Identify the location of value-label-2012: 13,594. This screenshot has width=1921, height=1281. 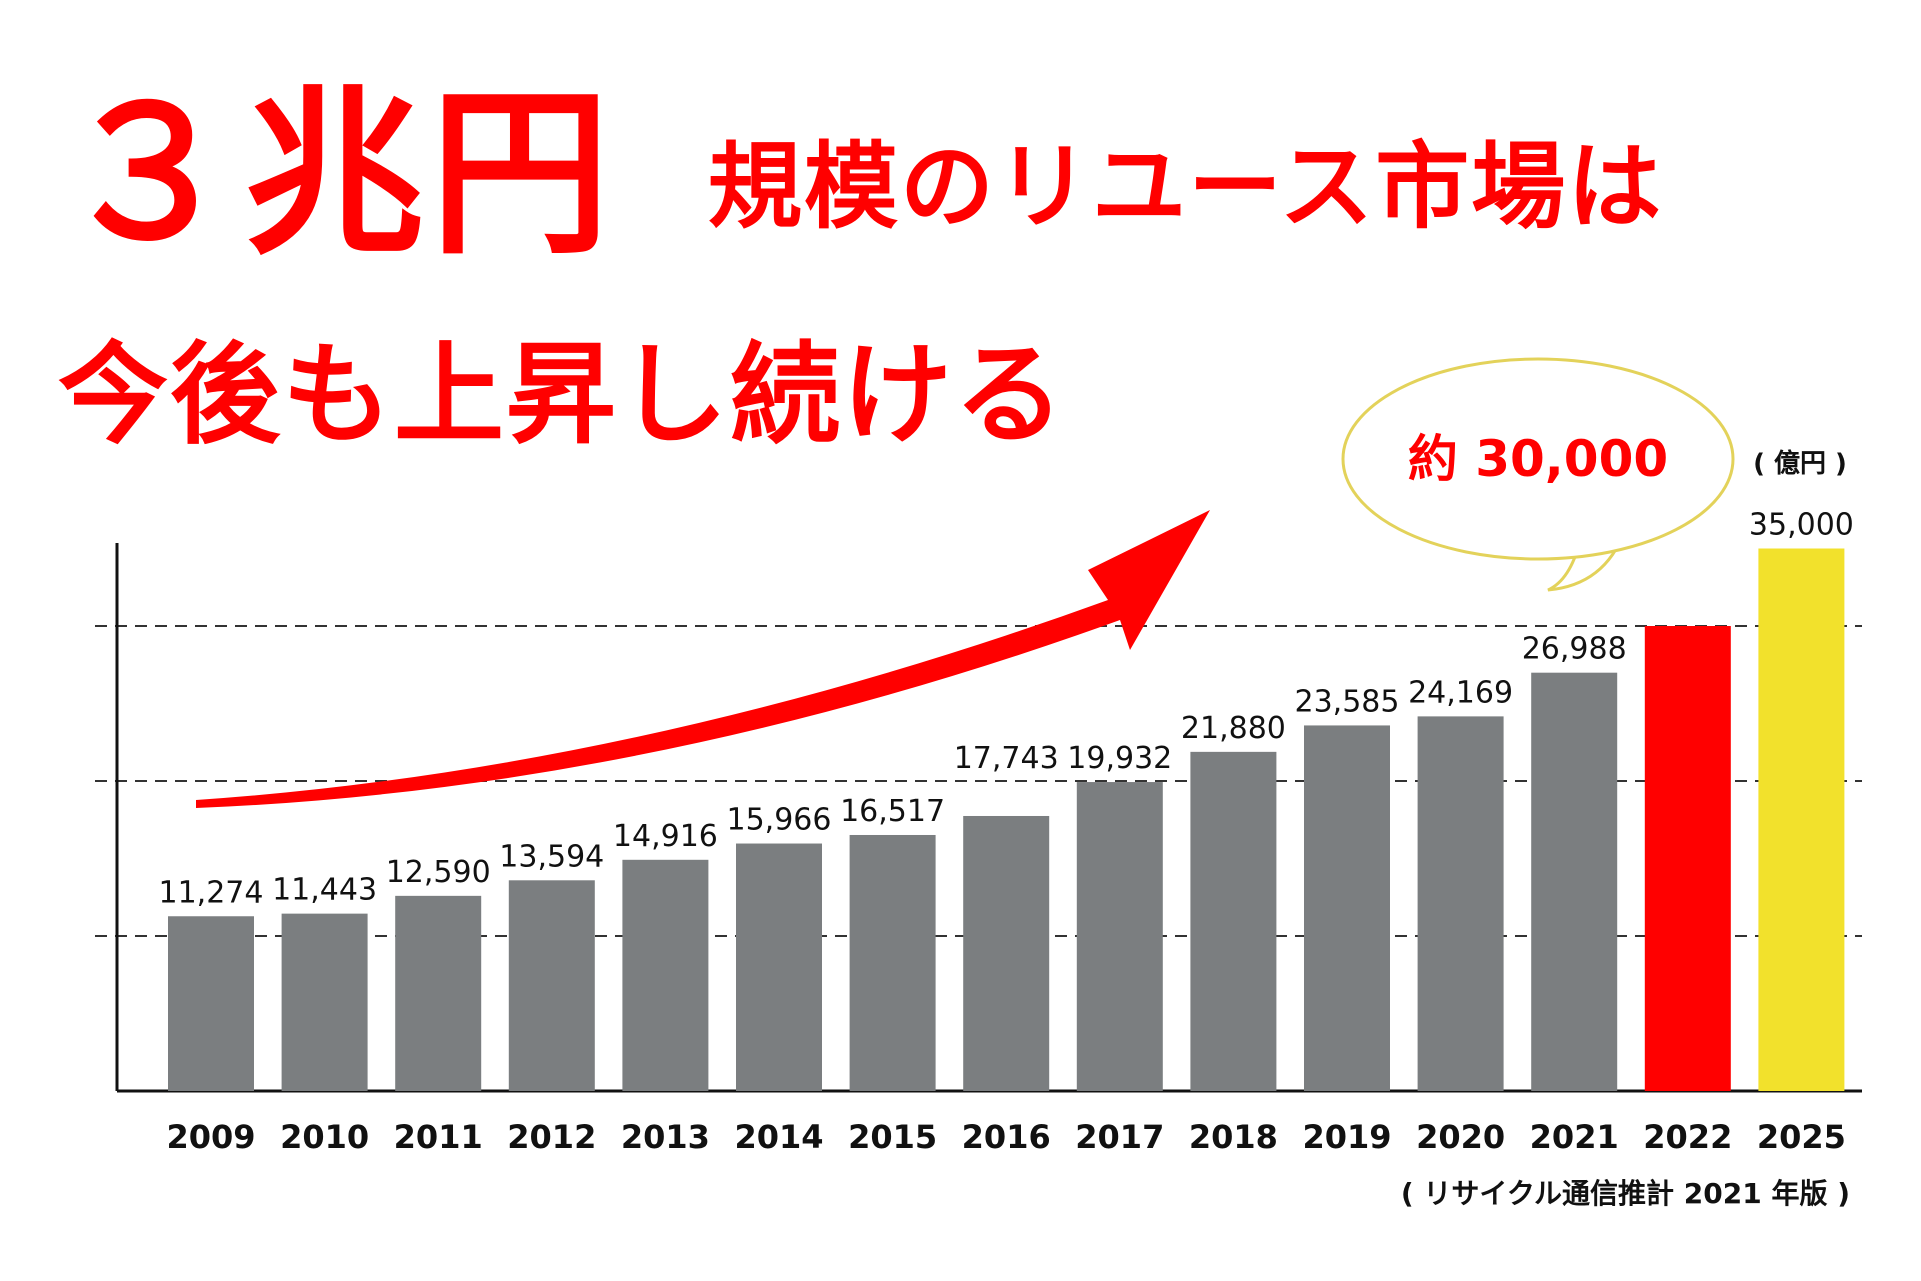
(551, 856).